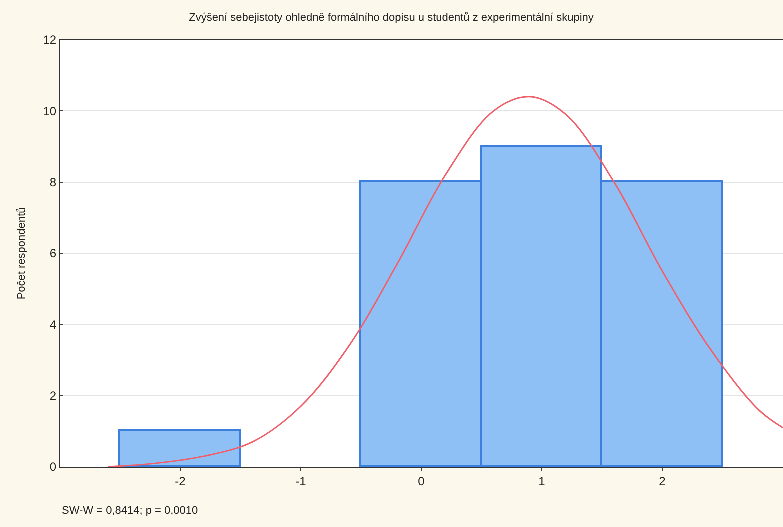 The width and height of the screenshot is (783, 527). What do you see at coordinates (53, 183) in the screenshot?
I see `y-tick-label: 8` at bounding box center [53, 183].